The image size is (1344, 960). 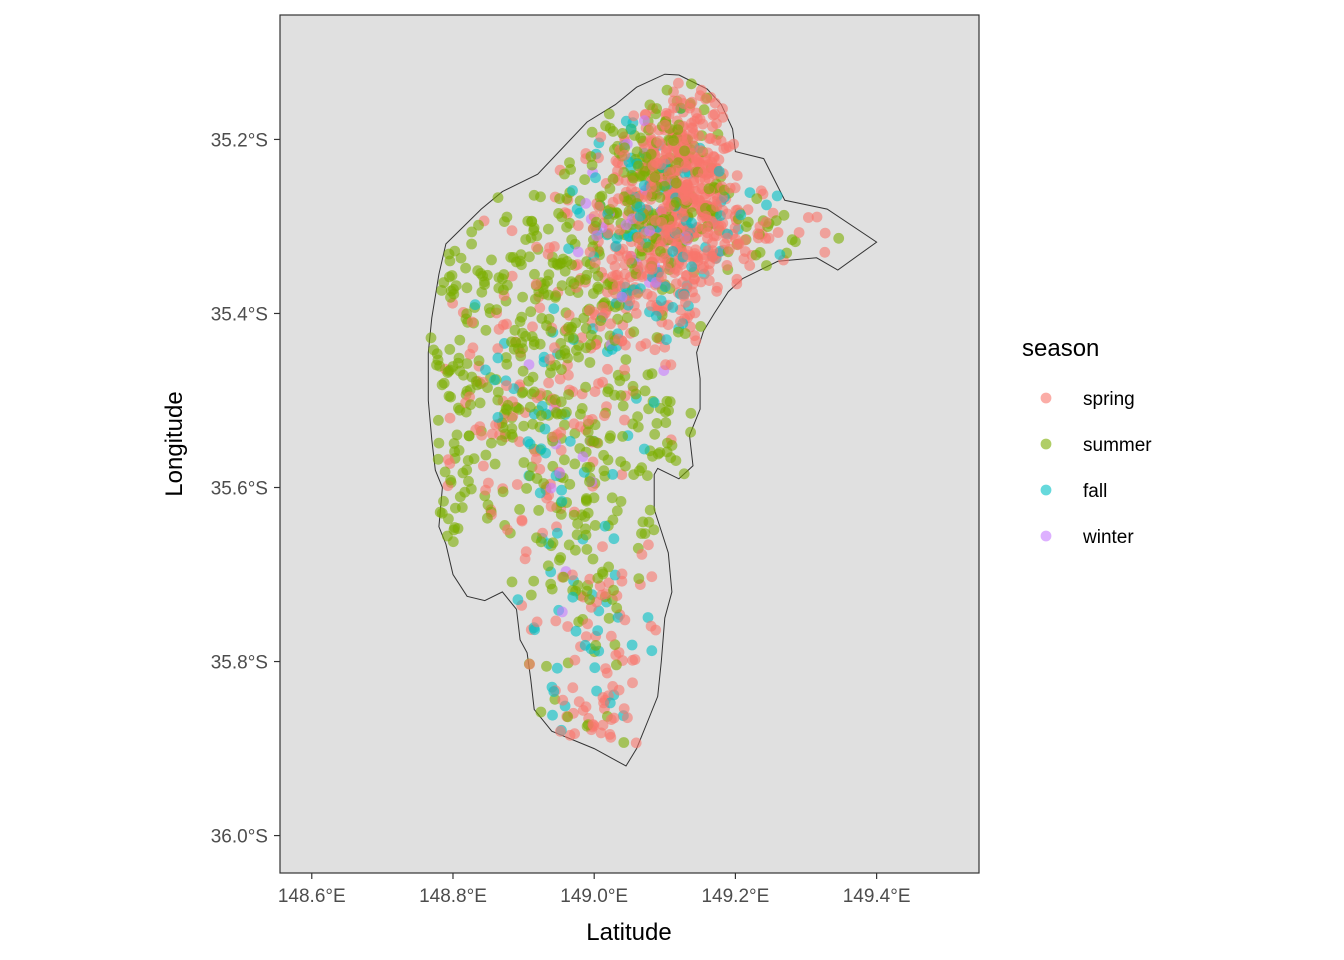 I want to click on legend-title: season, so click(x=1060, y=348).